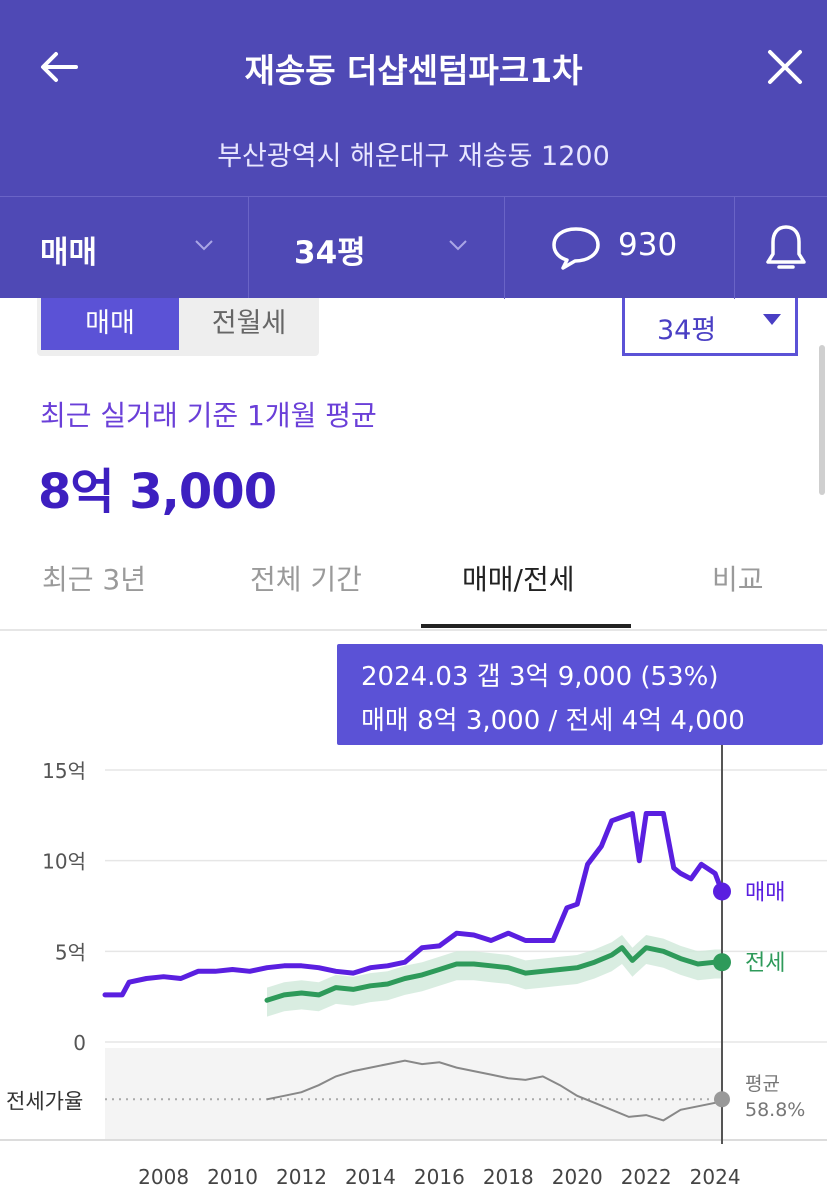 This screenshot has height=1195, width=827. I want to click on address-text: 부산광역시 해운대구 재송동 1200, so click(413, 156).